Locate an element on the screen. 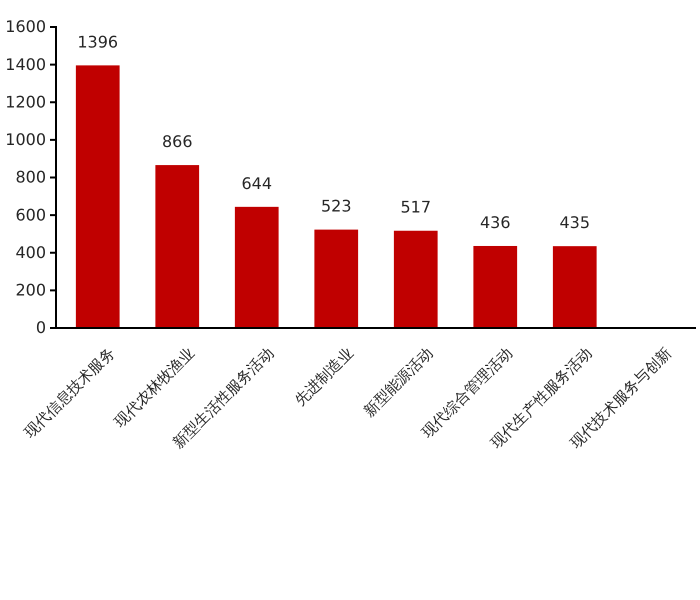 The width and height of the screenshot is (700, 600). y-tick-label: 1000 is located at coordinates (25, 139).